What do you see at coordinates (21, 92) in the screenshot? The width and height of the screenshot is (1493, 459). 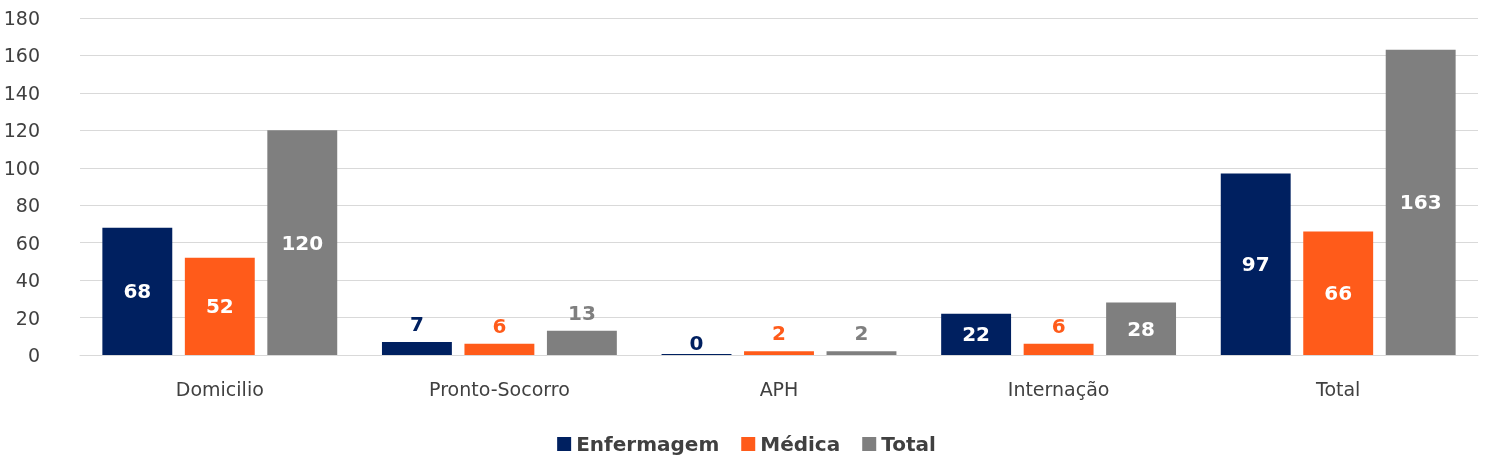 I see `y-tick-label: 140` at bounding box center [21, 92].